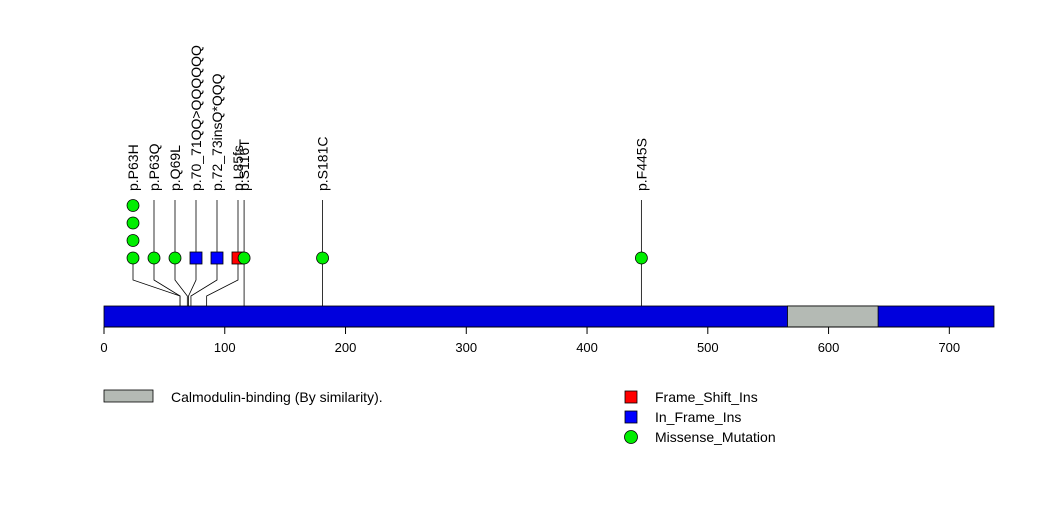 Image resolution: width=1047 pixels, height=524 pixels. What do you see at coordinates (277, 397) in the screenshot?
I see `domain-legend-label: Calmodulin-binding (By similarity).` at bounding box center [277, 397].